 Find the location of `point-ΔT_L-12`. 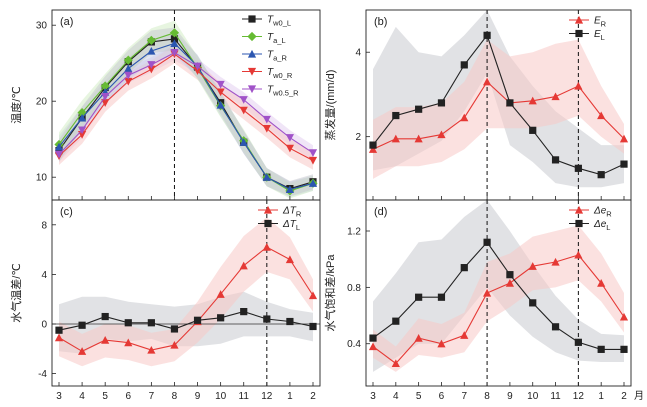

point-ΔT_L-12 is located at coordinates (267, 319).